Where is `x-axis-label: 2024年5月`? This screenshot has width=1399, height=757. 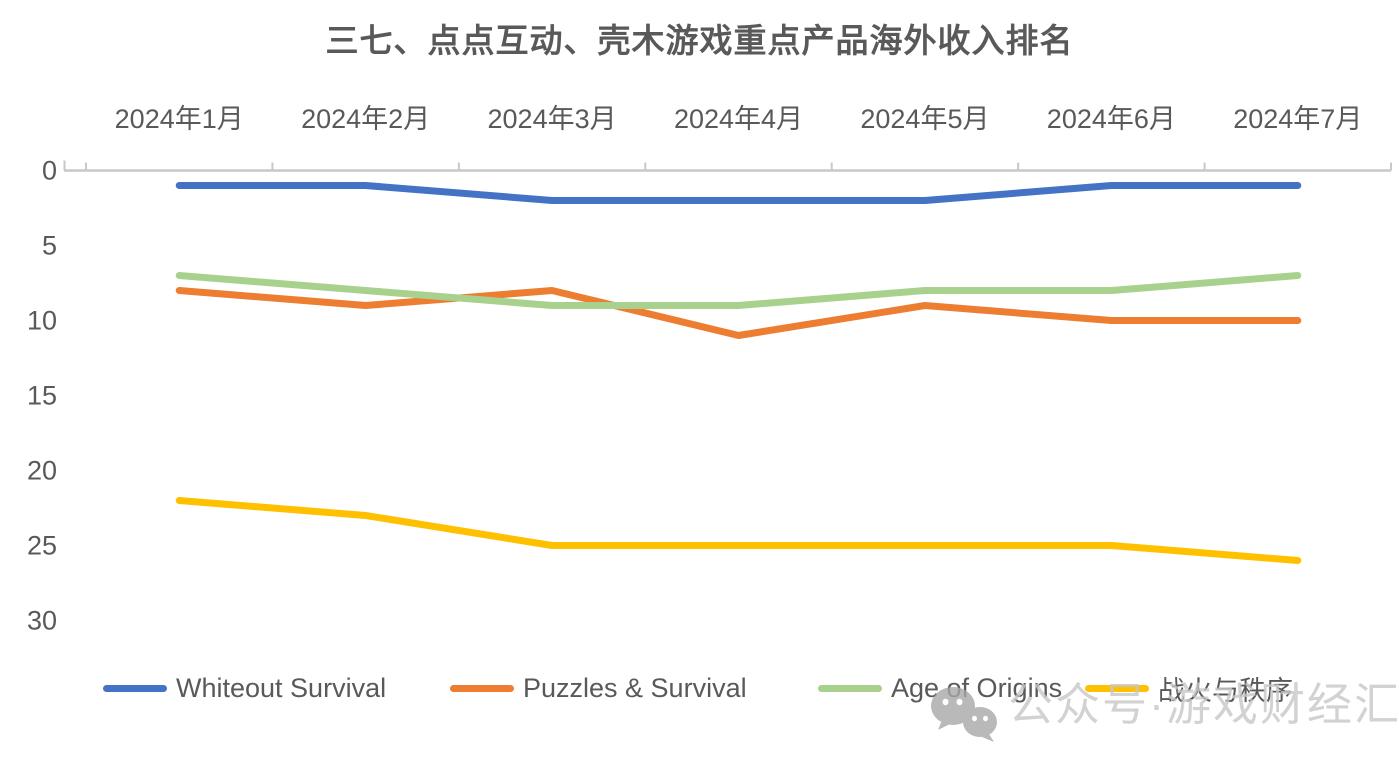 x-axis-label: 2024年5月 is located at coordinates (924, 119).